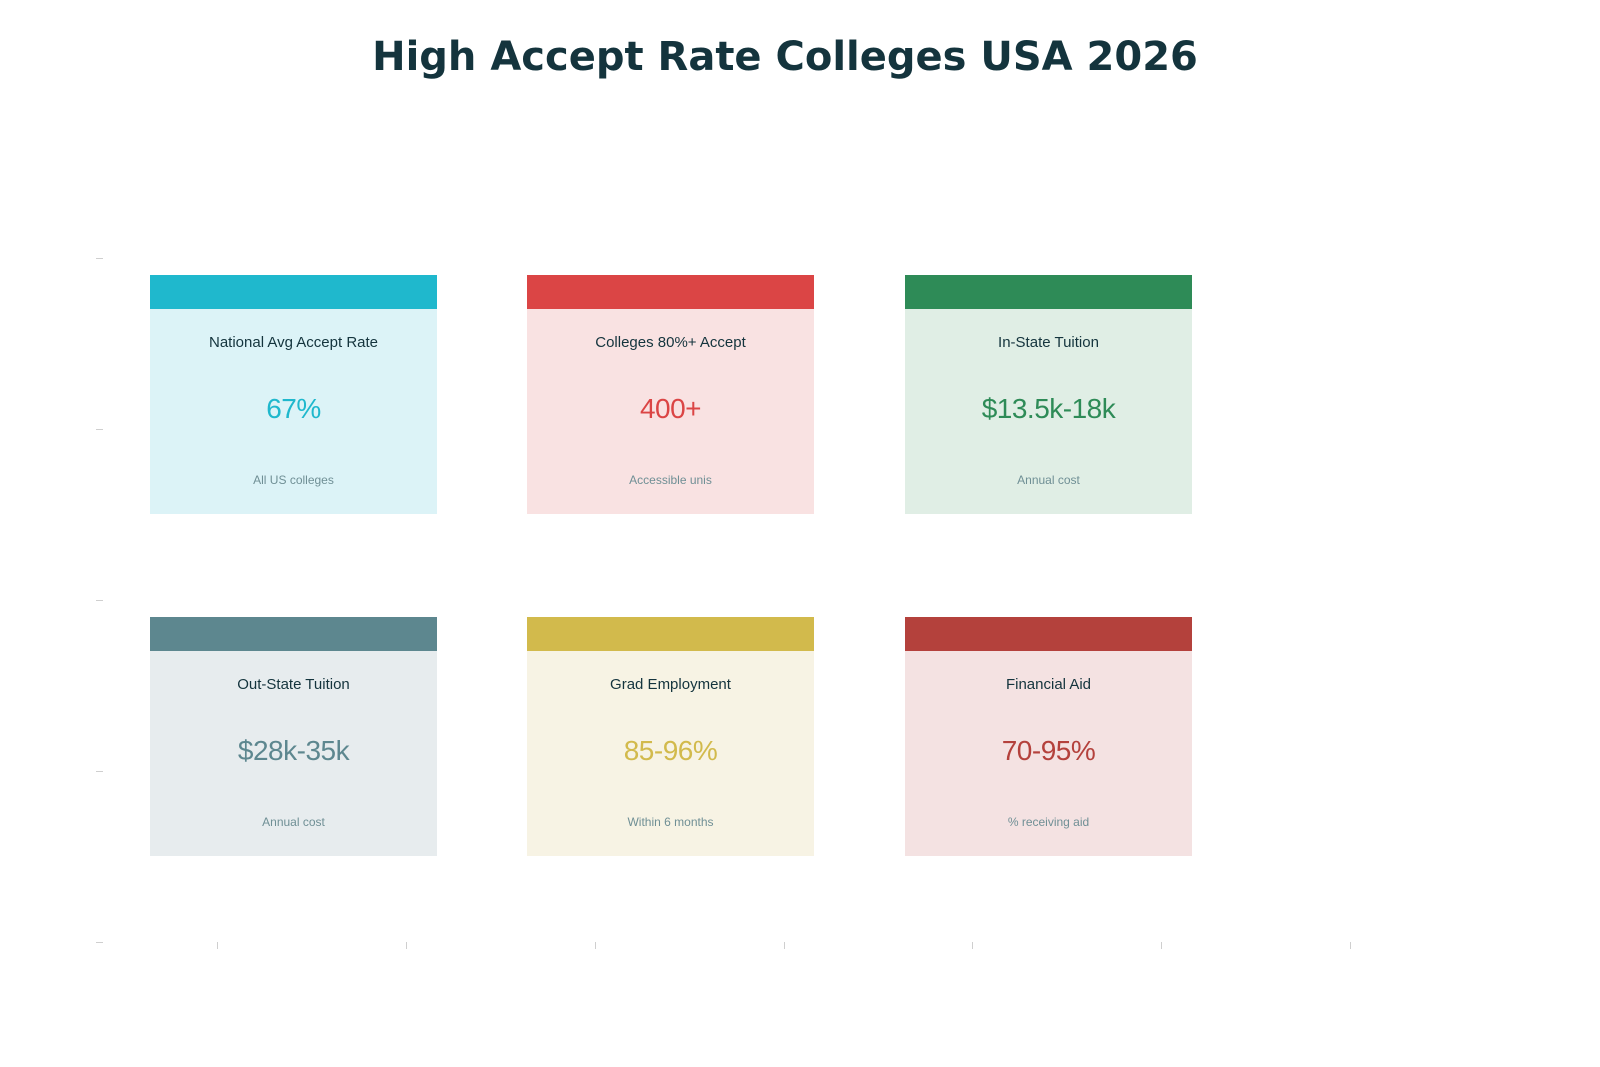 The image size is (1600, 1067). What do you see at coordinates (670, 684) in the screenshot?
I see `card-label: Grad Employment` at bounding box center [670, 684].